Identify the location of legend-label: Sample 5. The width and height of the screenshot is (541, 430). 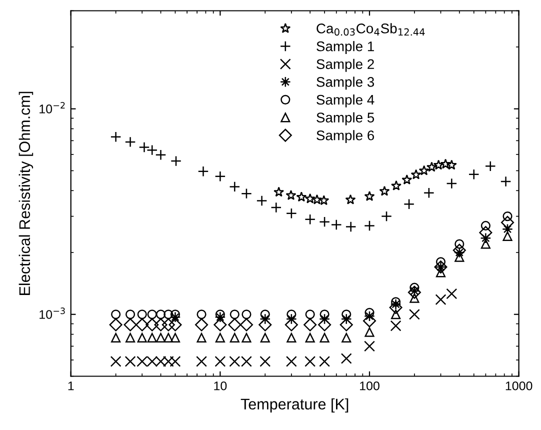
(345, 119).